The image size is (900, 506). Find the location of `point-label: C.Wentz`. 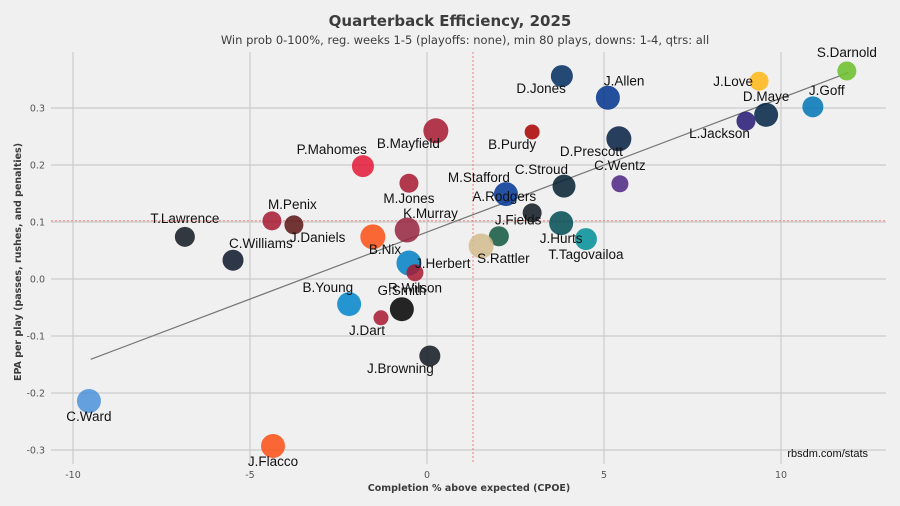

point-label: C.Wentz is located at coordinates (620, 165).